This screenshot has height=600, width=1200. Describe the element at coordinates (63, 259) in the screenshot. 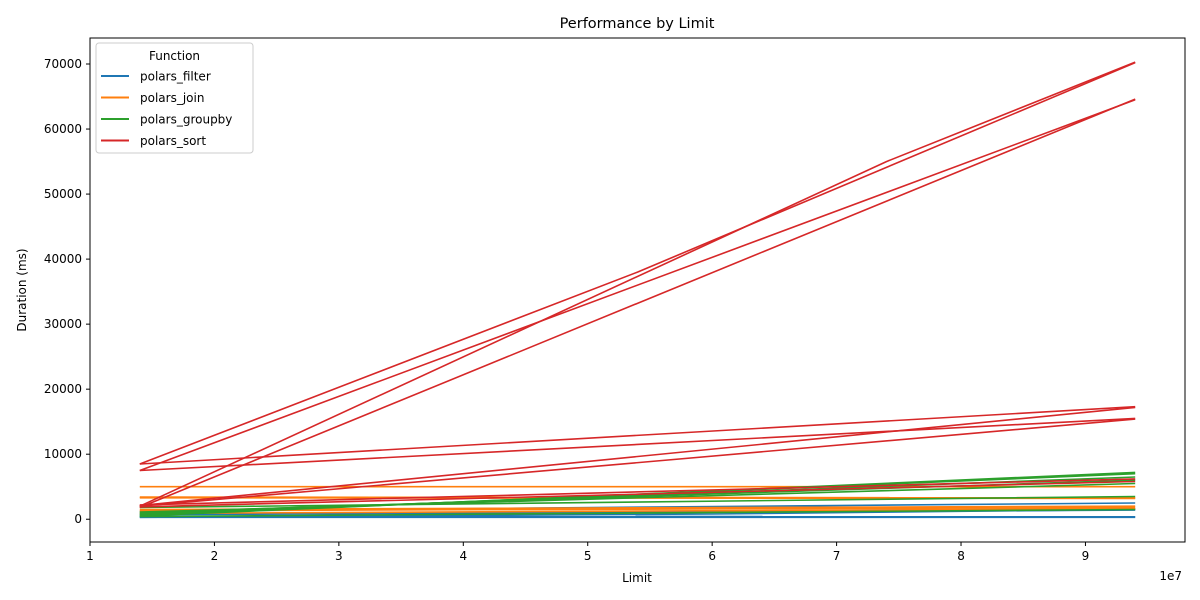

I see `y-tick-label: 40000` at that location.